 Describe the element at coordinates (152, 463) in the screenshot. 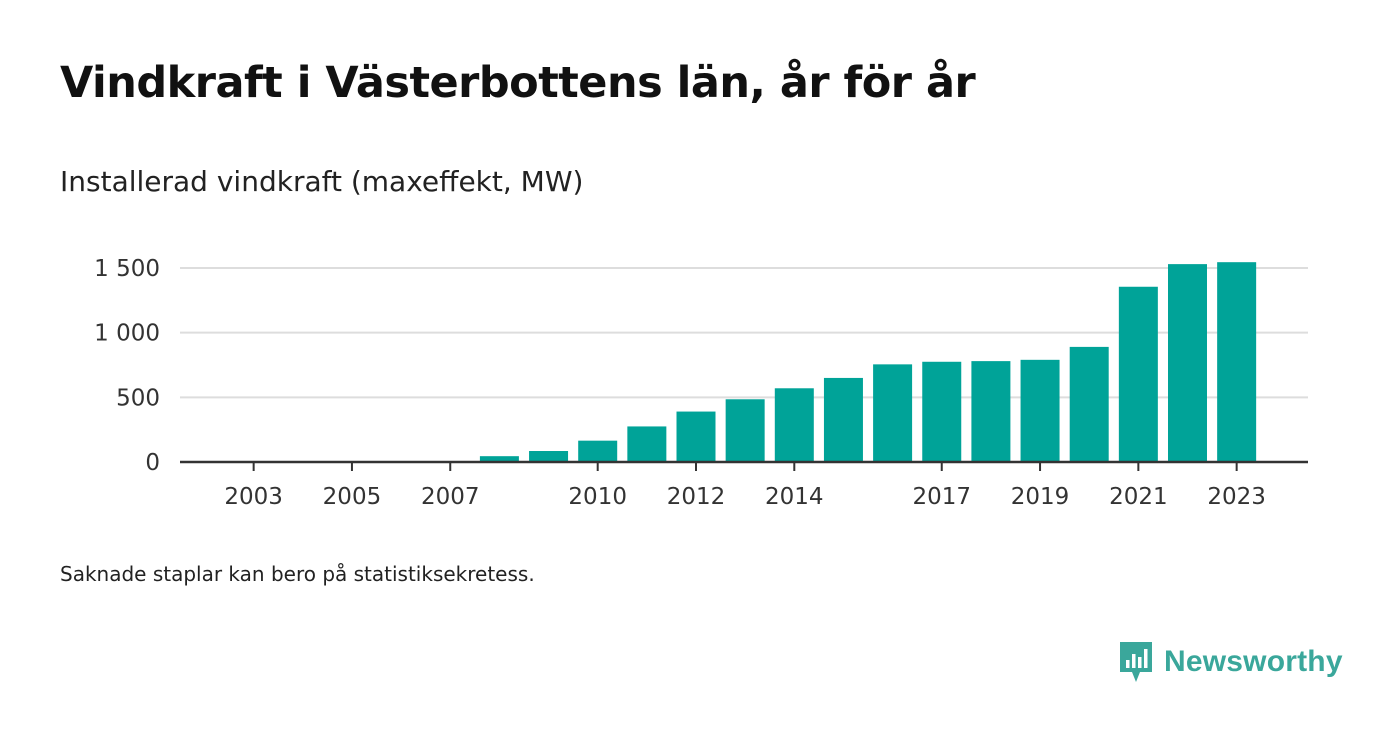

I see `y-tick-label: 0` at that location.